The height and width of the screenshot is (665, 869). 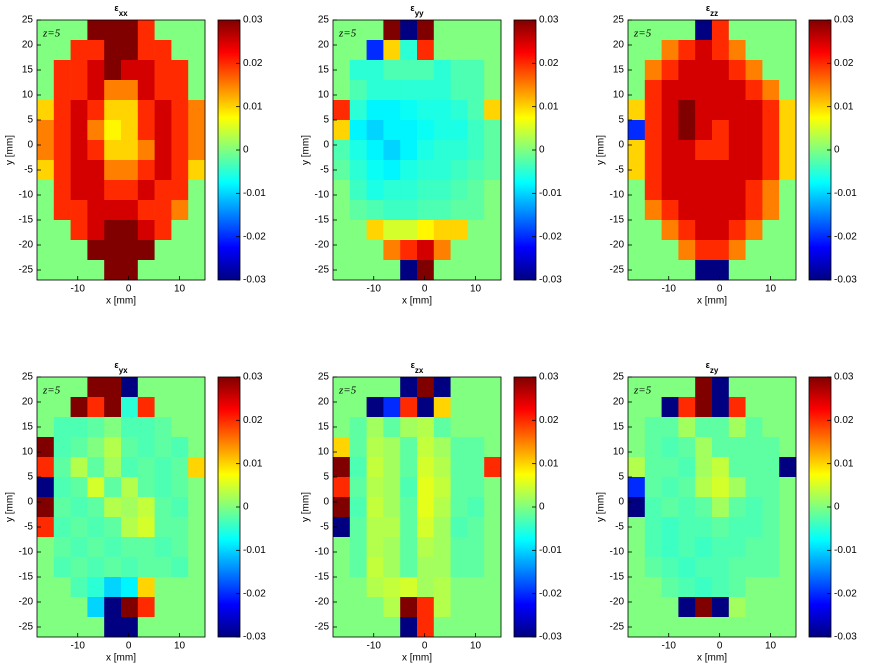 I want to click on plot-title: εzx, so click(x=417, y=367).